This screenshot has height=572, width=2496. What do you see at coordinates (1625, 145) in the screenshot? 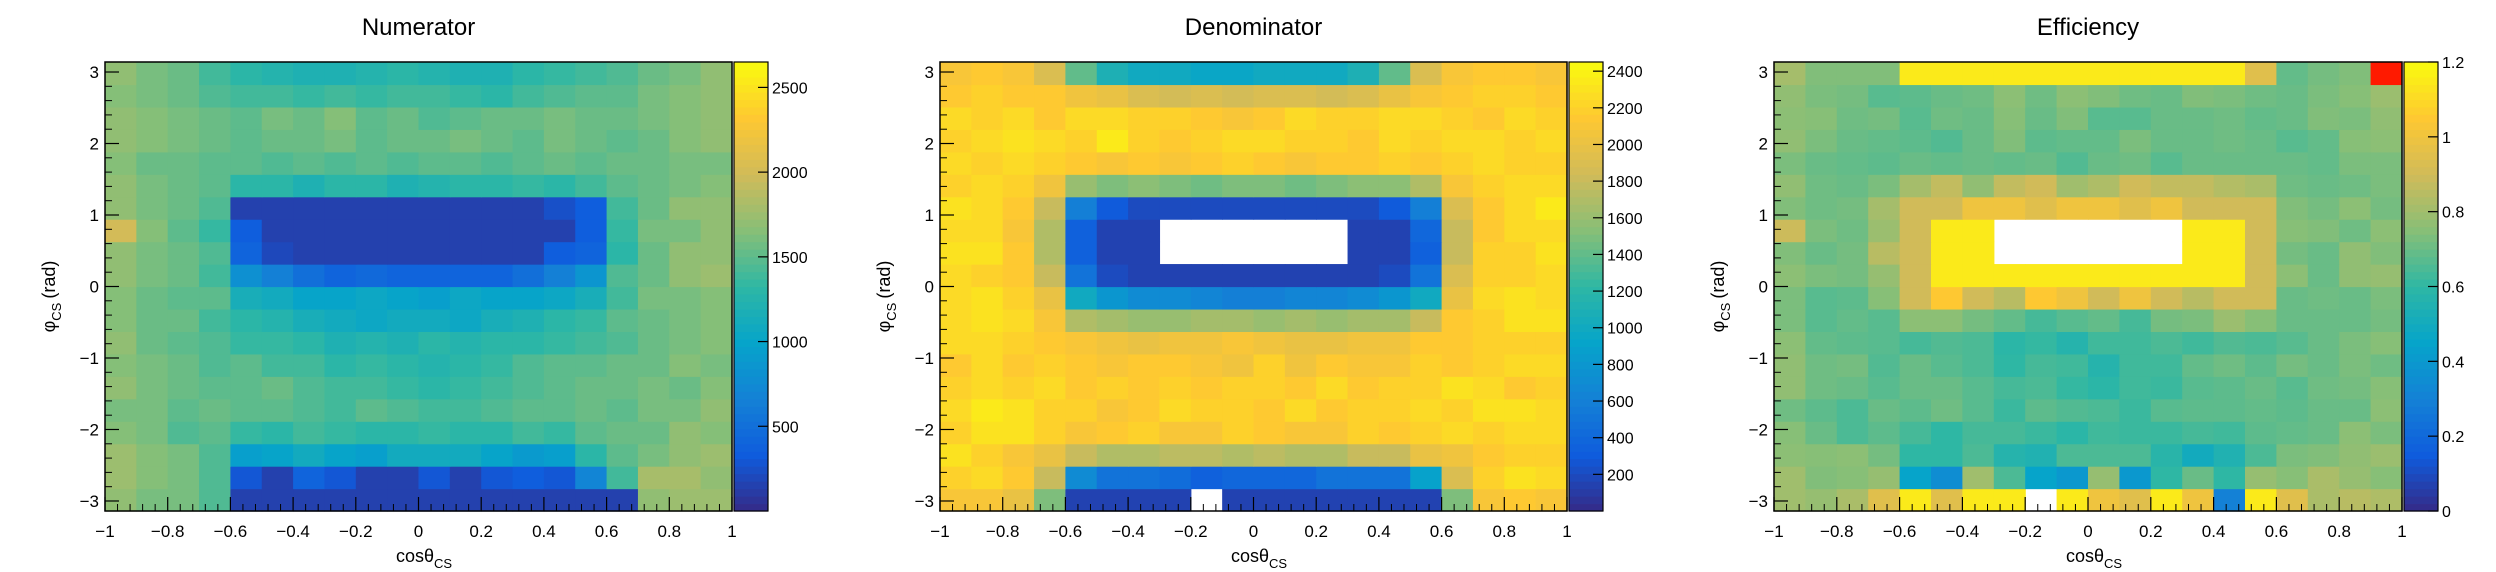
I see `colorbar-tick-label: 2000` at bounding box center [1625, 145].